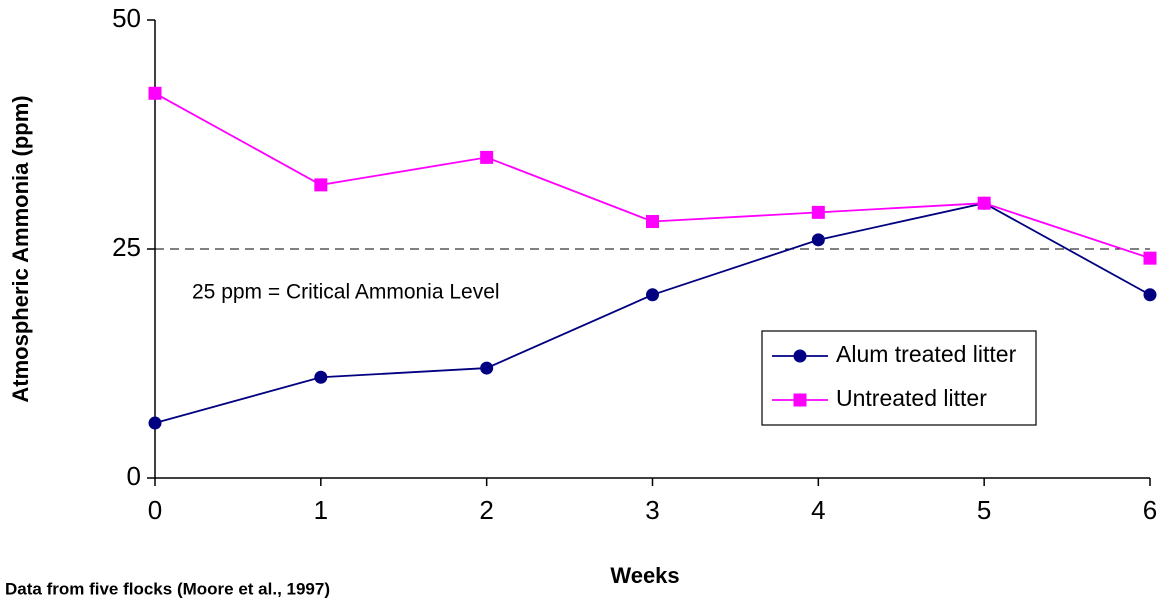  Describe the element at coordinates (155, 510) in the screenshot. I see `x-tick-label: 0` at that location.